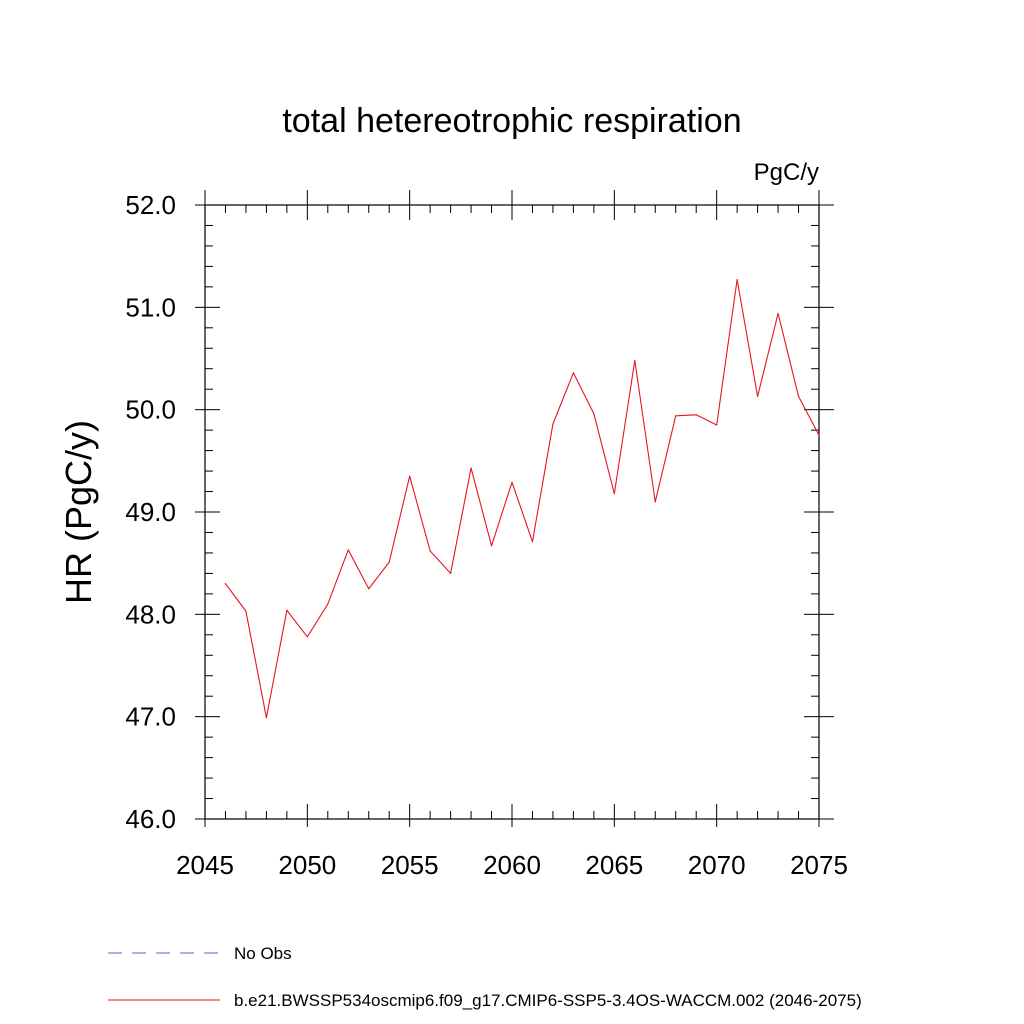 This screenshot has height=1024, width=1024. Describe the element at coordinates (150, 819) in the screenshot. I see `y-tick-label: 46.0` at that location.